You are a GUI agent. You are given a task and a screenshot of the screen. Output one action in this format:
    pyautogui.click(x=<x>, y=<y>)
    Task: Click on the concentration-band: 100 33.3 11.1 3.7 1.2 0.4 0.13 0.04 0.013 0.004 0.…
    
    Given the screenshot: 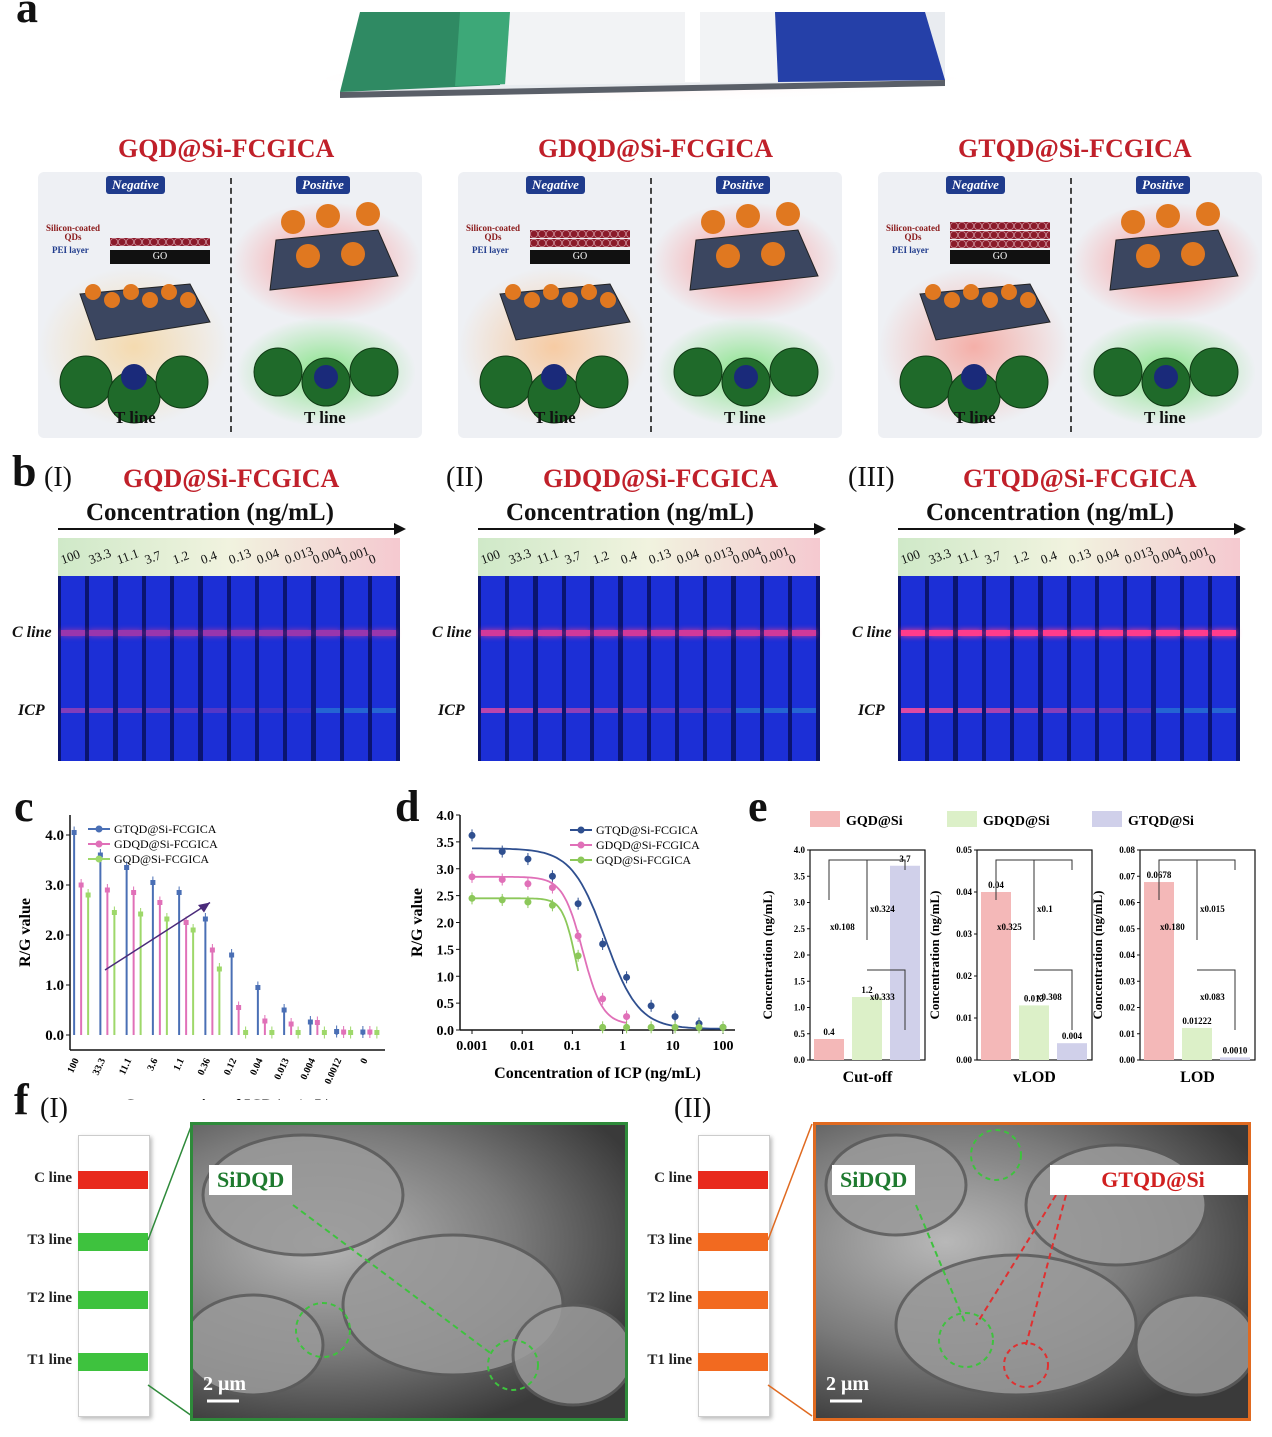 What is the action you would take?
    pyautogui.click(x=649, y=557)
    